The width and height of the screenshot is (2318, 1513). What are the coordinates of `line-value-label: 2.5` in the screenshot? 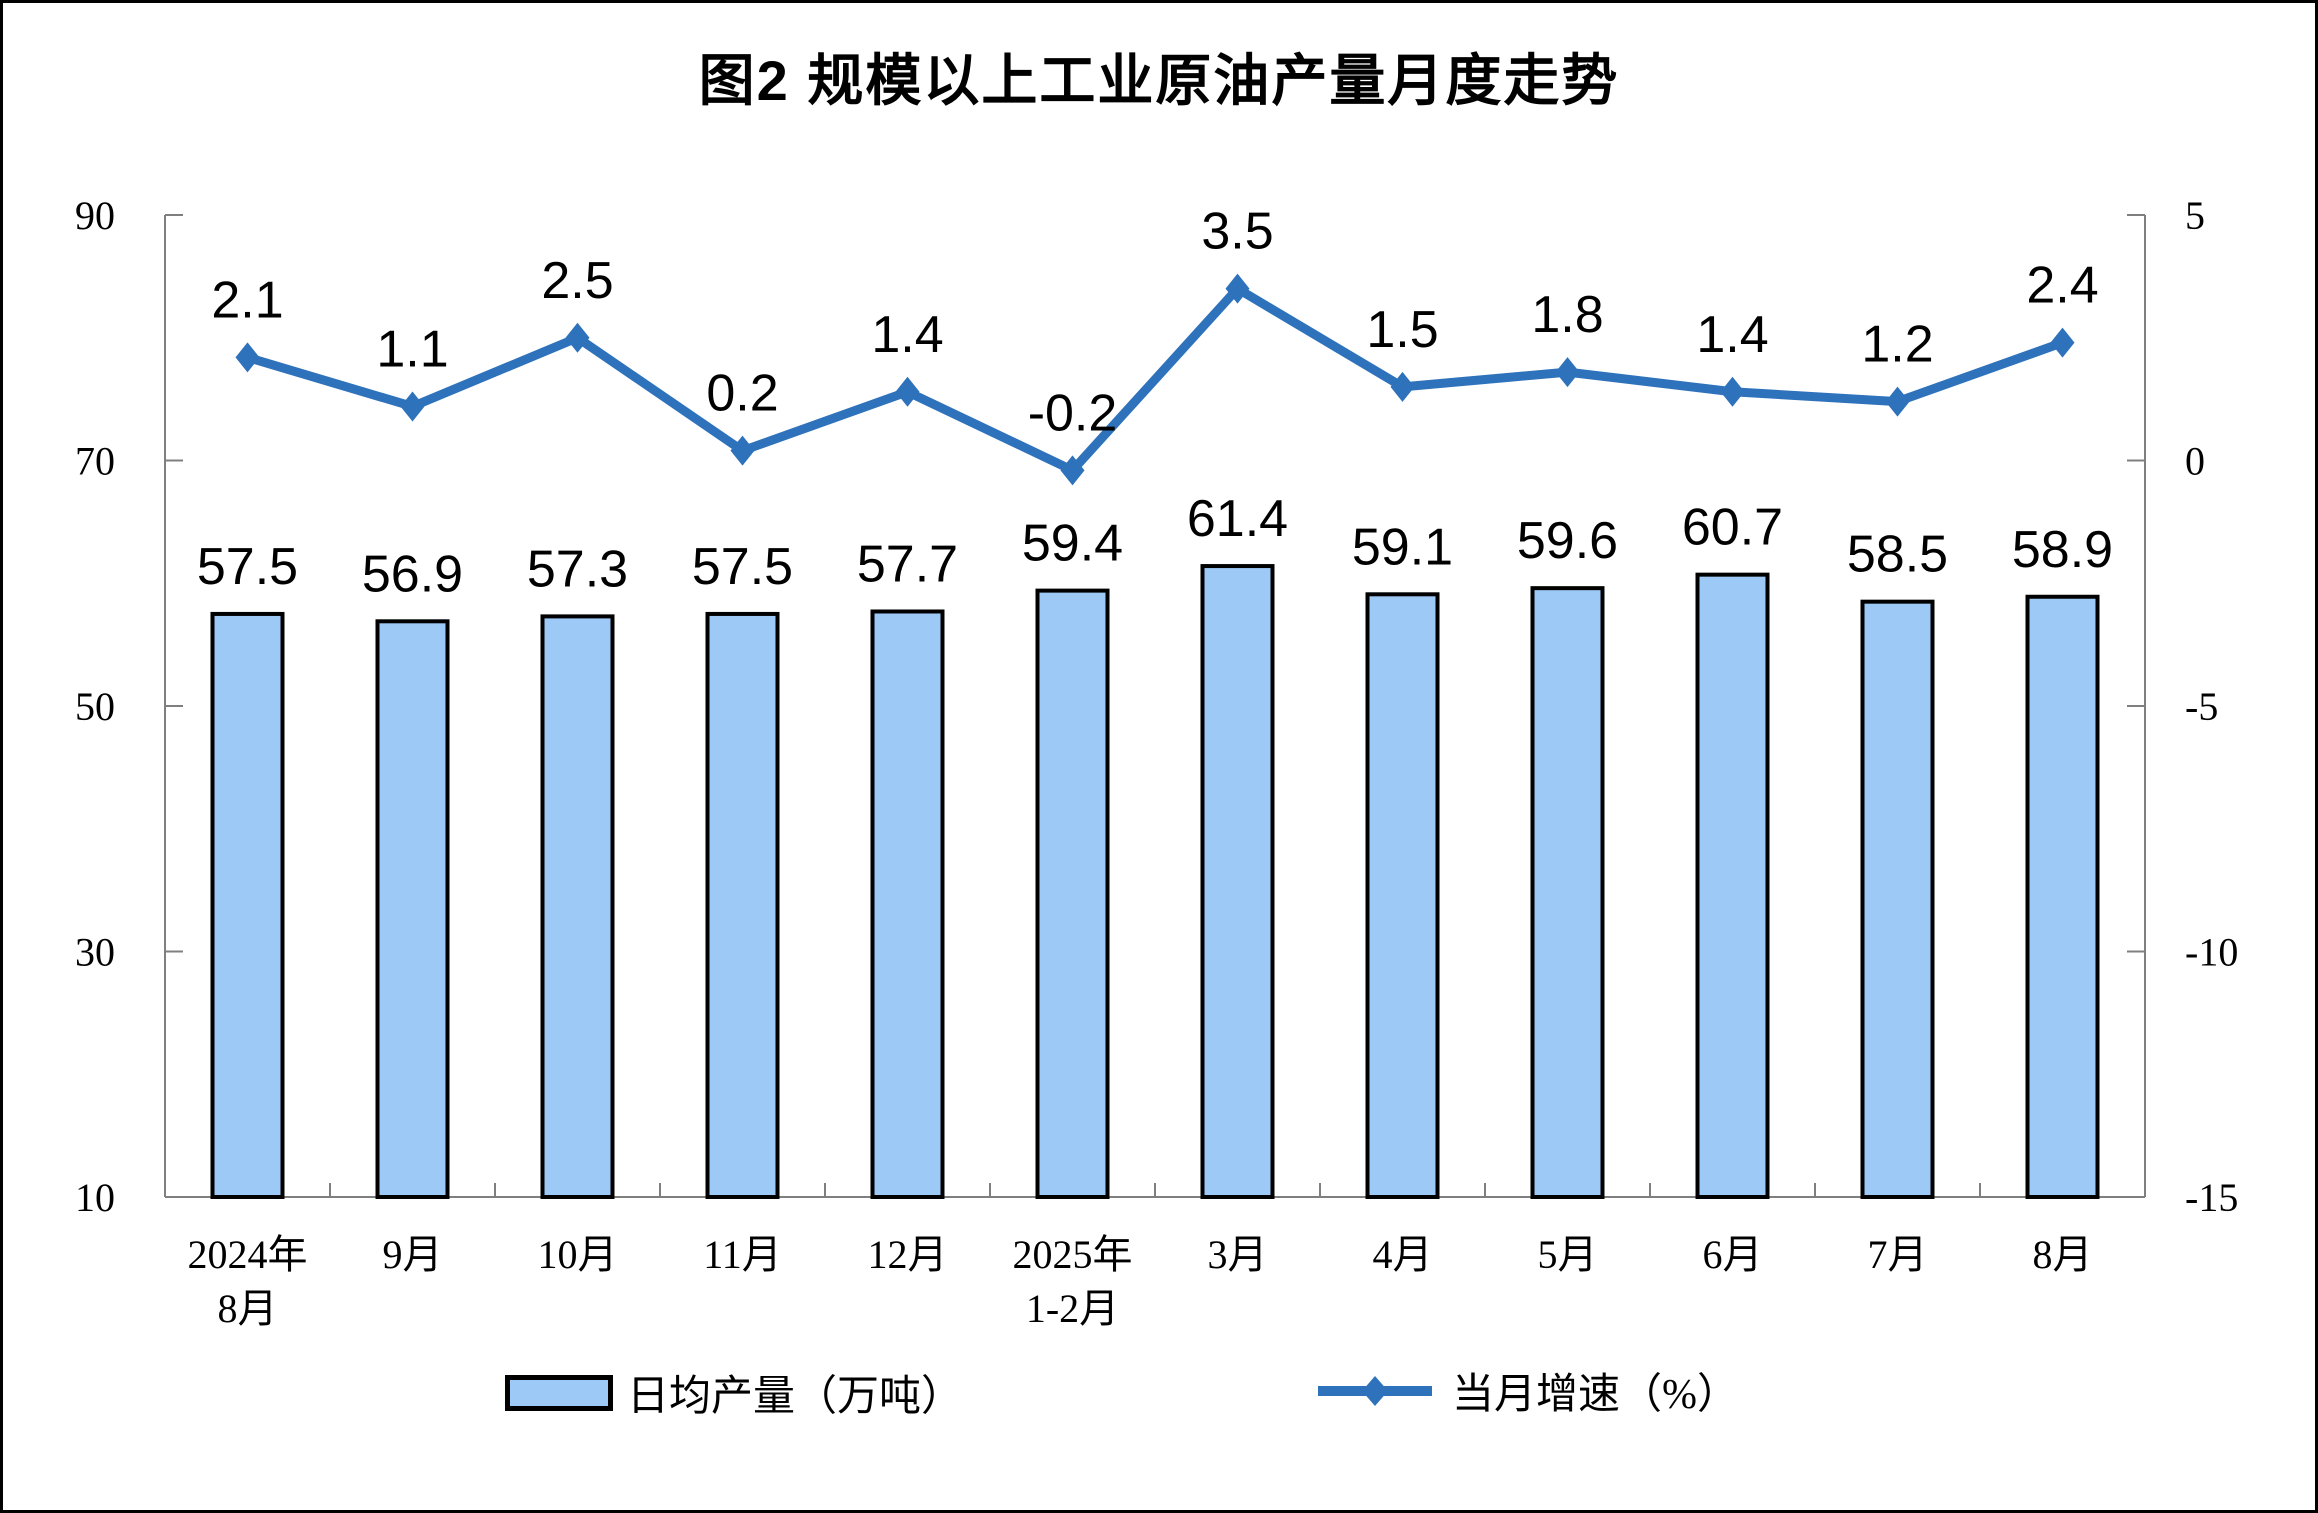 It's located at (577, 281).